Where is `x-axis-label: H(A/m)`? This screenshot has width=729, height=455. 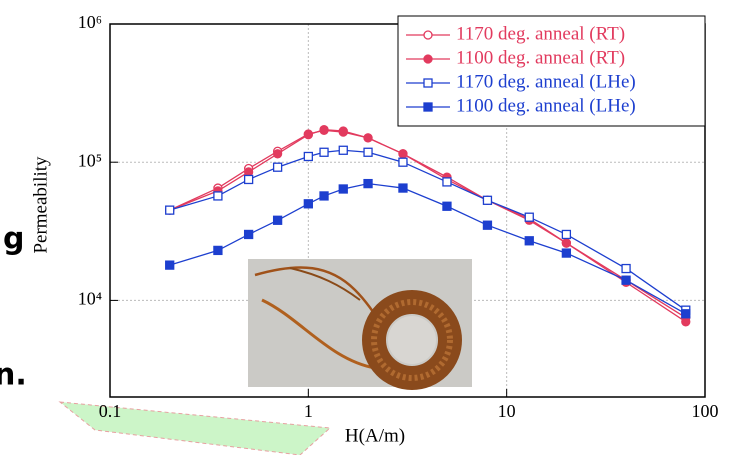
x-axis-label: H(A/m) is located at coordinates (375, 435).